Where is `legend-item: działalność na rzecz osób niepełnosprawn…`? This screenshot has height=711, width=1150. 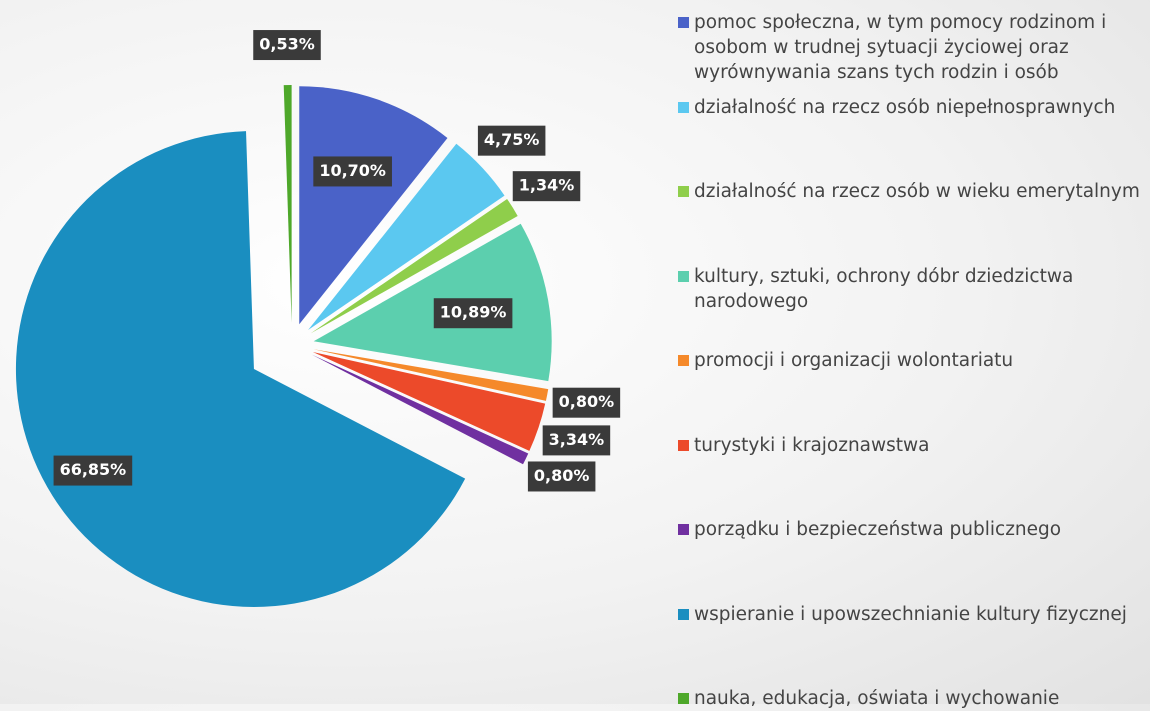
legend-item: działalność na rzecz osób niepełnosprawn… is located at coordinates (914, 107).